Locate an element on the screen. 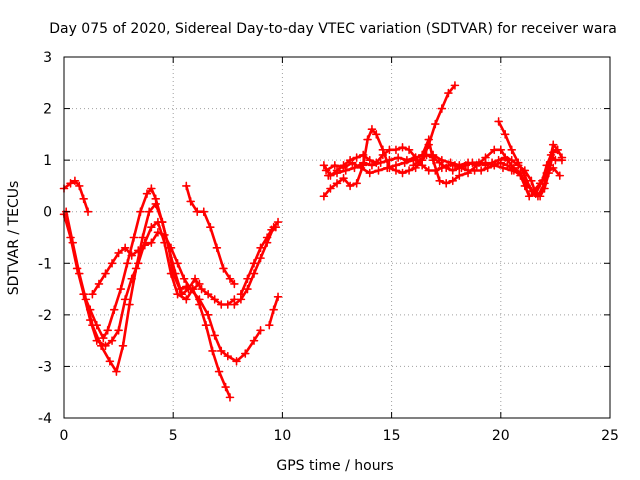 This screenshot has width=640, height=480. x-tick-label: 15 is located at coordinates (392, 436).